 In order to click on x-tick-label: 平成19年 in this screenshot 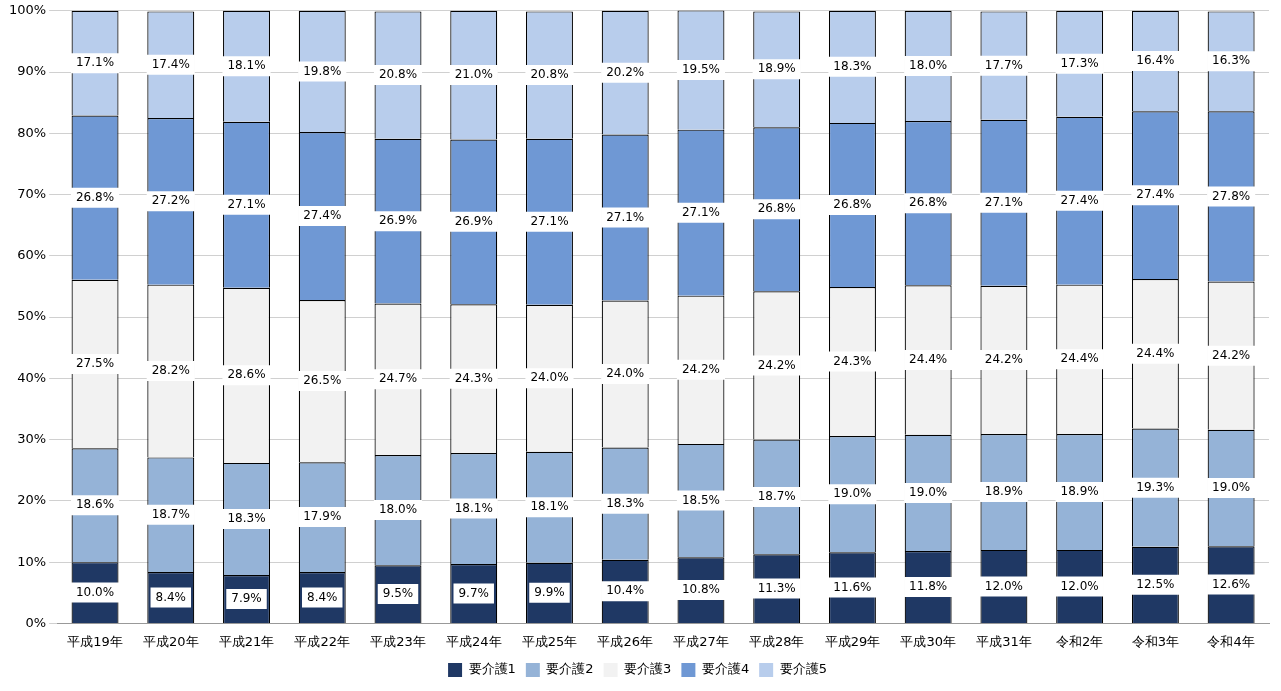, I will do `click(95, 641)`.